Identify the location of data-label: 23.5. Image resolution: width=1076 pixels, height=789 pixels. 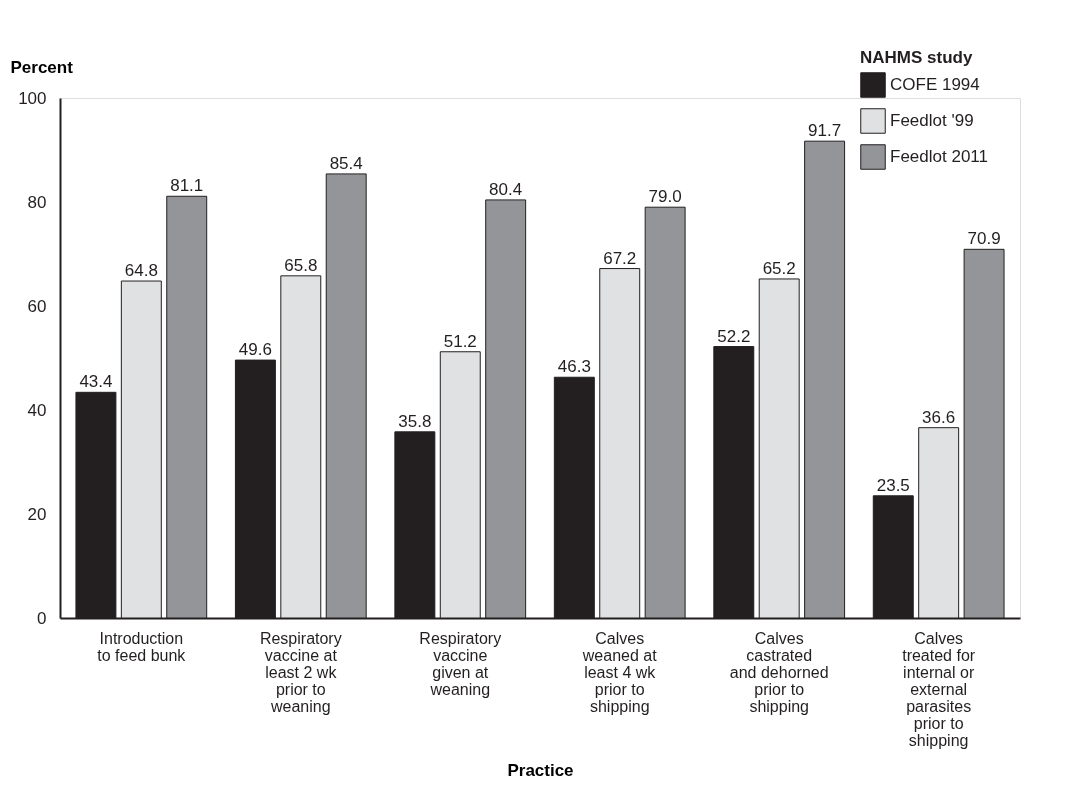
(893, 485).